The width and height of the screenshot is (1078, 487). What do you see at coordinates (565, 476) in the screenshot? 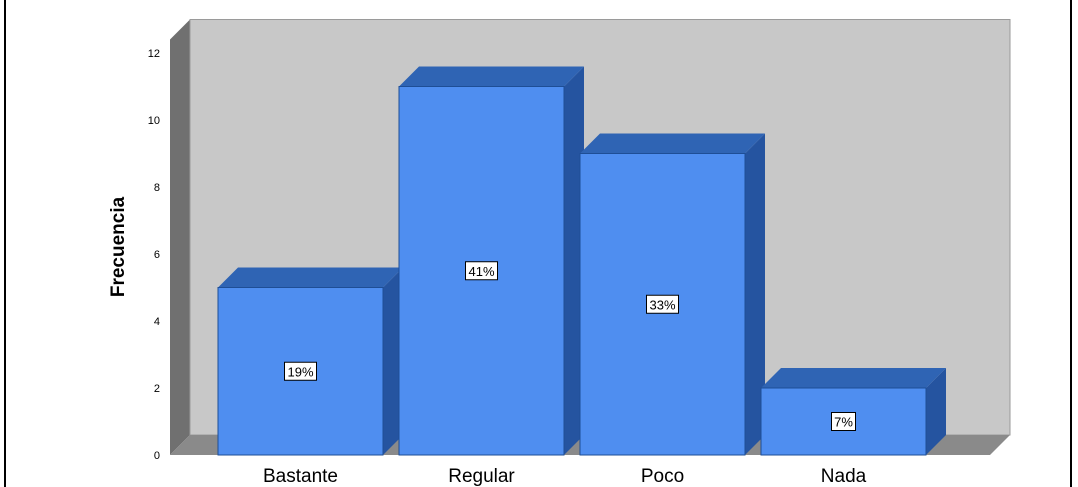
I see `x-tick-labels: Bastante Regular Poco Nada` at bounding box center [565, 476].